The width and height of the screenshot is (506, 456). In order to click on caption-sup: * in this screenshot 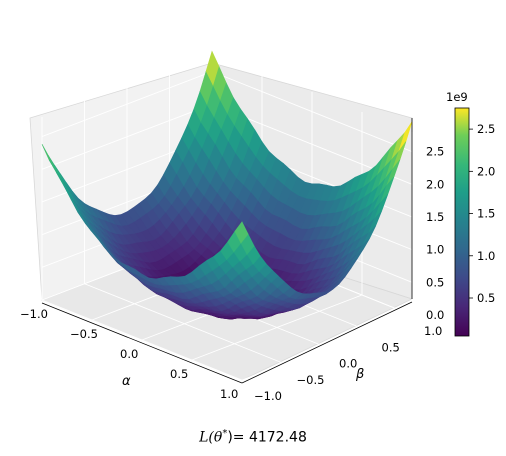, I will do `click(225, 433)`.